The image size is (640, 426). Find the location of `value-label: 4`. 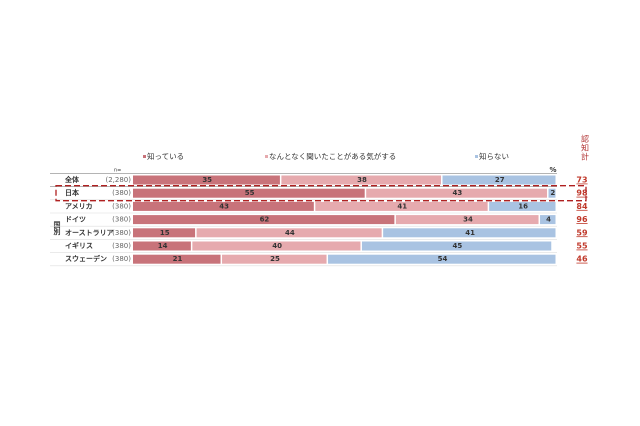

value-label: 4 is located at coordinates (548, 220).